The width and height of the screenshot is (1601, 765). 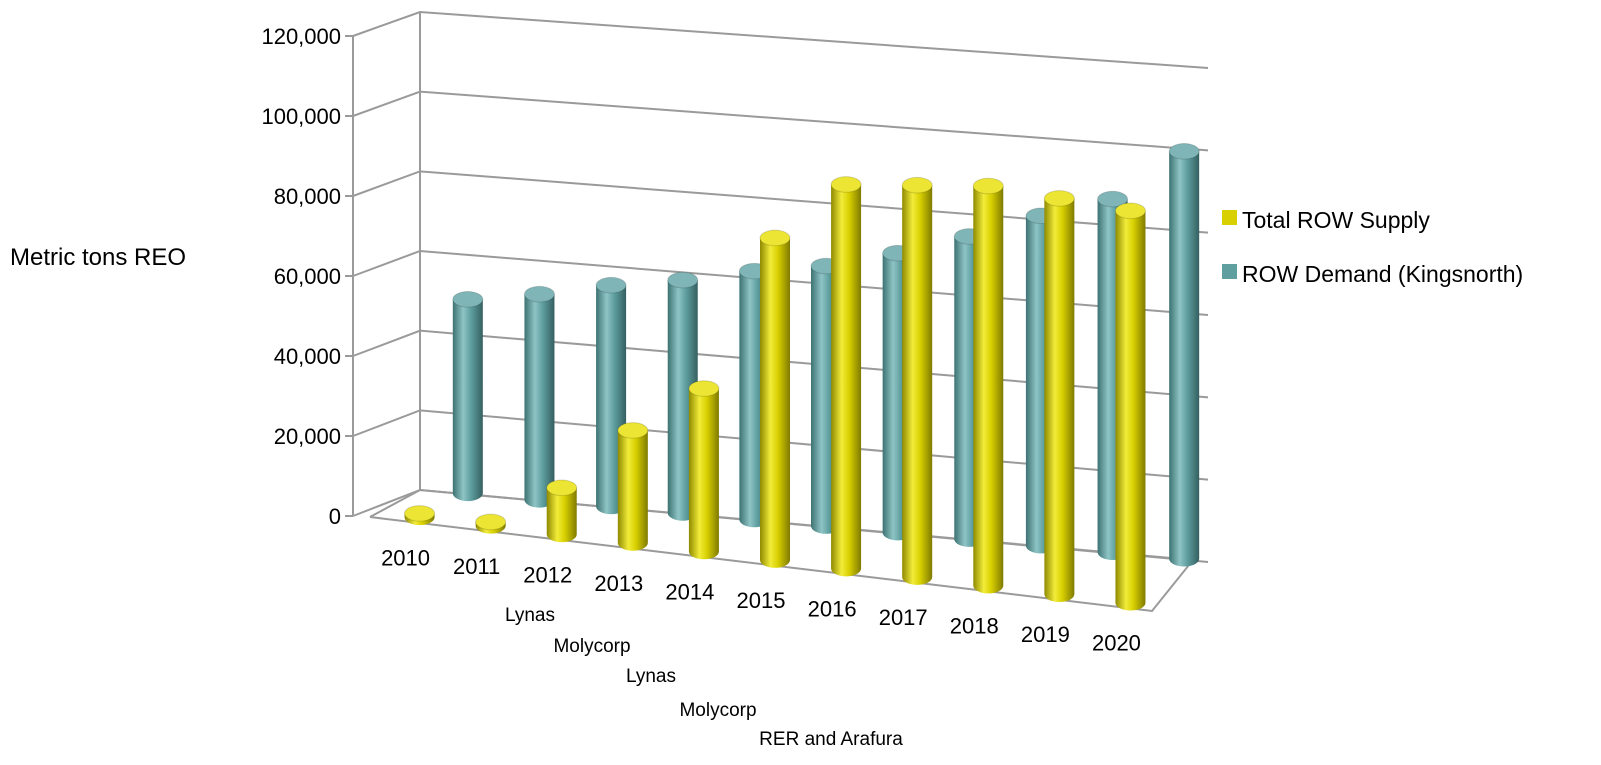 I want to click on bar-demand-2010, so click(x=468, y=396).